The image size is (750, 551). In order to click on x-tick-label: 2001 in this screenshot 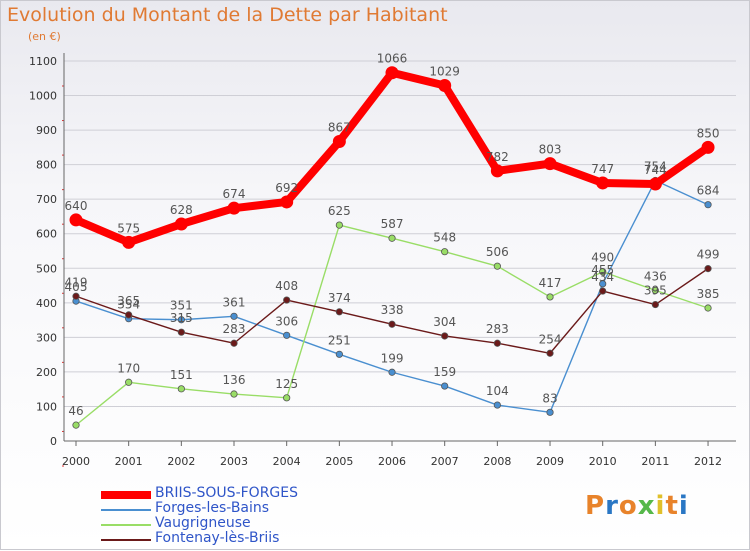, I will do `click(129, 461)`.